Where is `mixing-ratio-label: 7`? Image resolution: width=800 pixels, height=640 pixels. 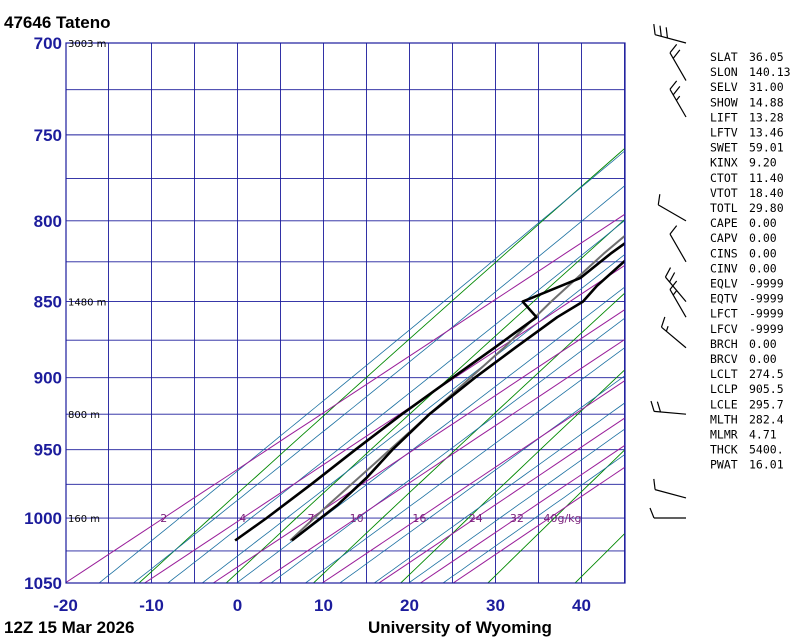
mixing-ratio-label: 7 is located at coordinates (311, 518).